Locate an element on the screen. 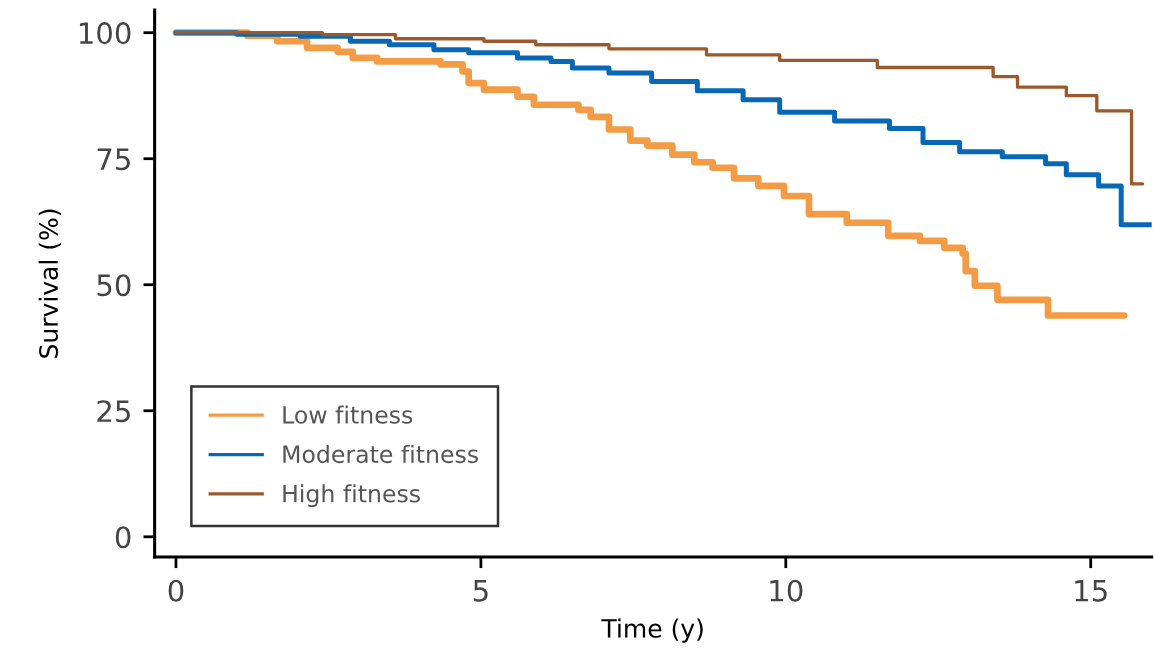 This screenshot has width=1154, height=667. x-tick-label: 0 is located at coordinates (176, 590).